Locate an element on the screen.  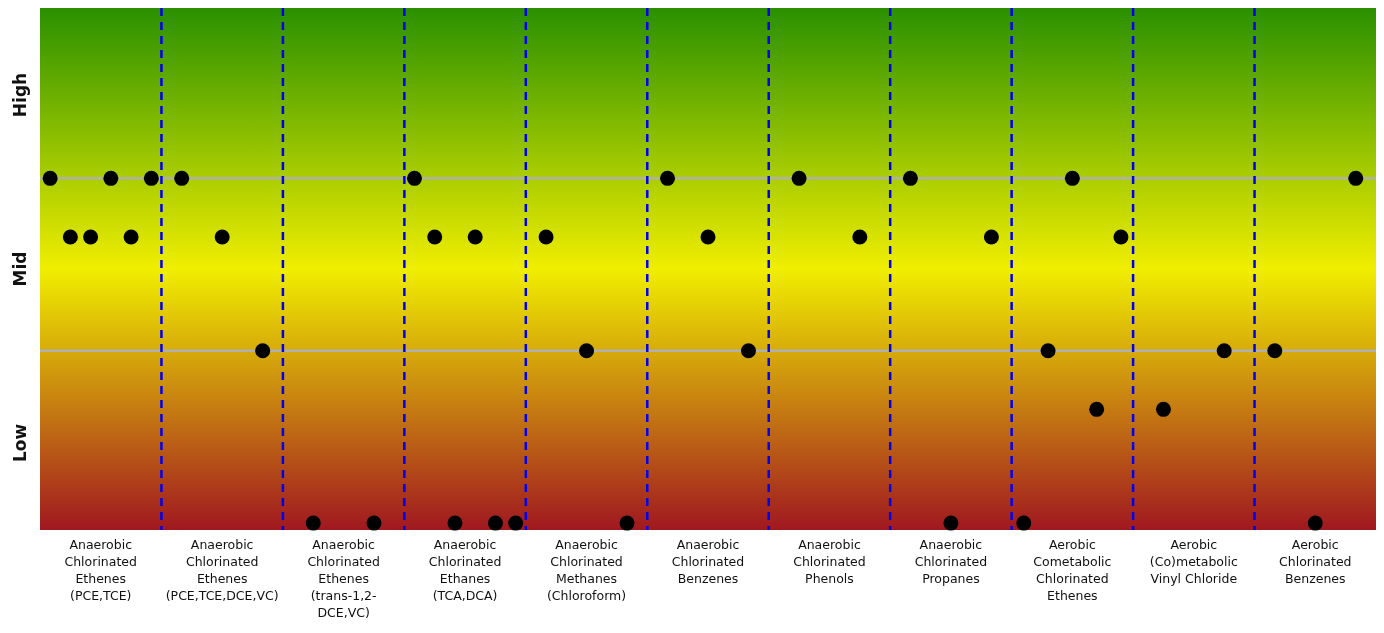
x-tick-label: Anaerobic Chlorinated Ethanes (TCA,DCA) is located at coordinates (465, 570).